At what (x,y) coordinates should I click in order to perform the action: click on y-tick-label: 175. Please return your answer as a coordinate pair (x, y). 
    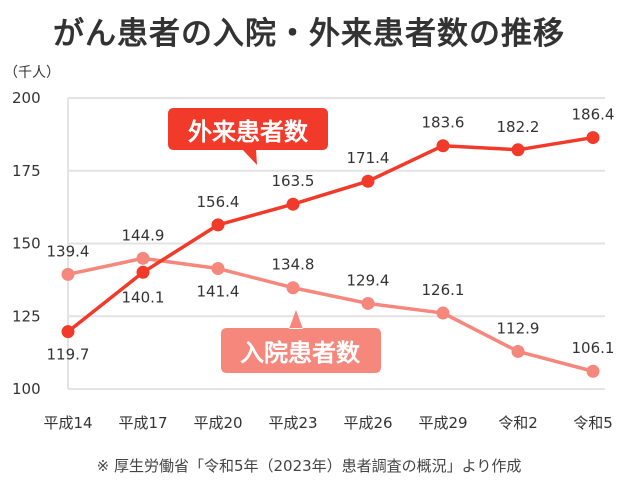
    Looking at the image, I should click on (26, 171).